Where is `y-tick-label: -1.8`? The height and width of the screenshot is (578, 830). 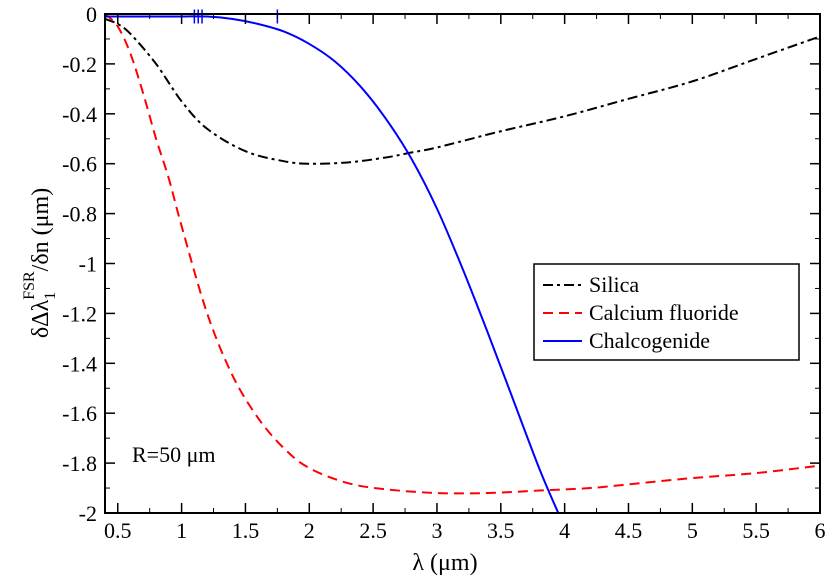
y-tick-label: -1.8 is located at coordinates (79, 463).